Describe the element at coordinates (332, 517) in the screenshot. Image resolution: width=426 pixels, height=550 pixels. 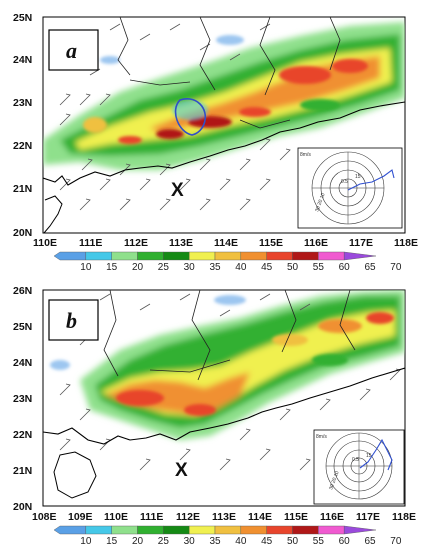
I see `svg-text: 116E` at that location.